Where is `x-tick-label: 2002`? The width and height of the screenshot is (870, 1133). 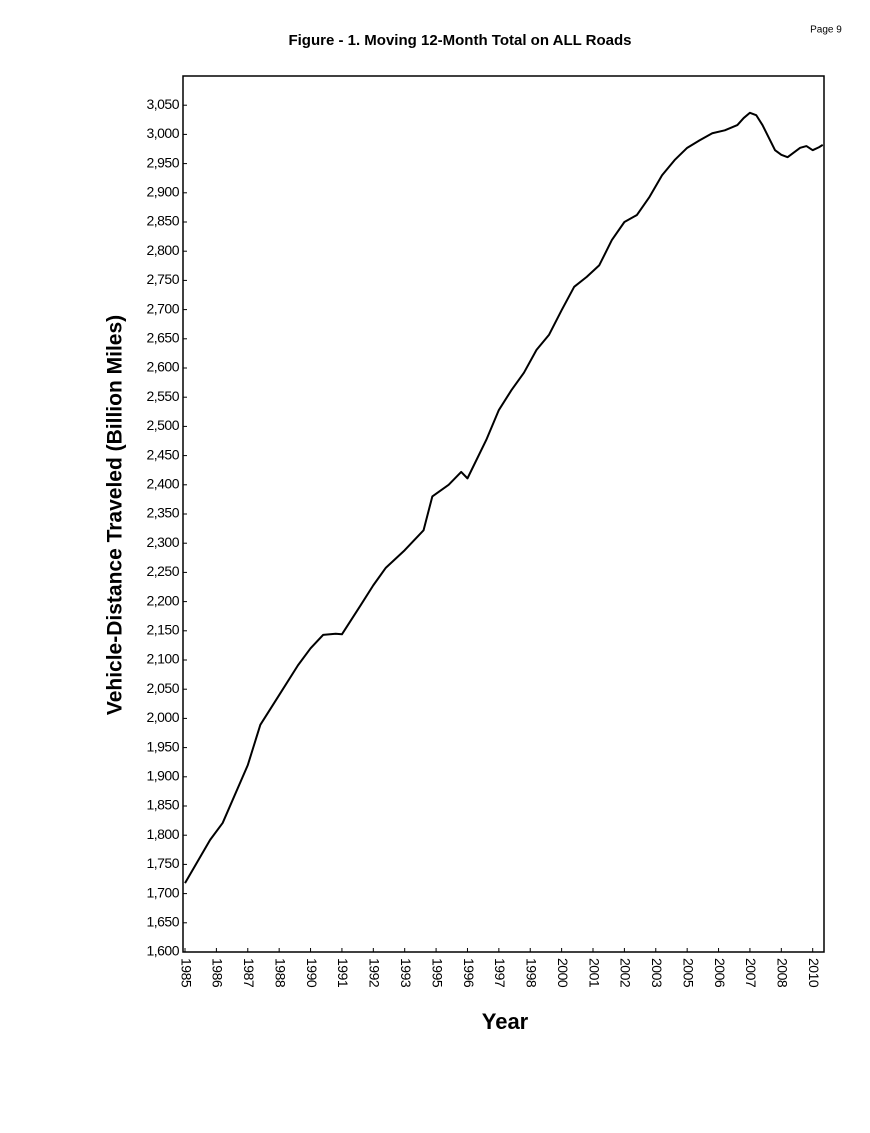
x-tick-label: 2002 is located at coordinates (626, 973).